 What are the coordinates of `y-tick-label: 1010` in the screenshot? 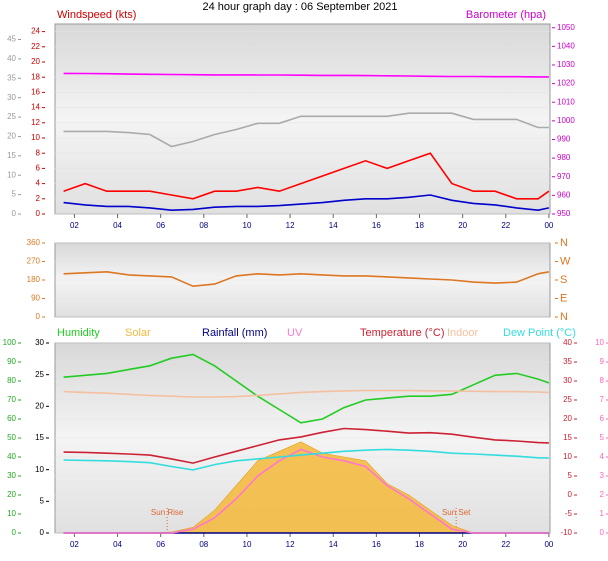 It's located at (566, 101).